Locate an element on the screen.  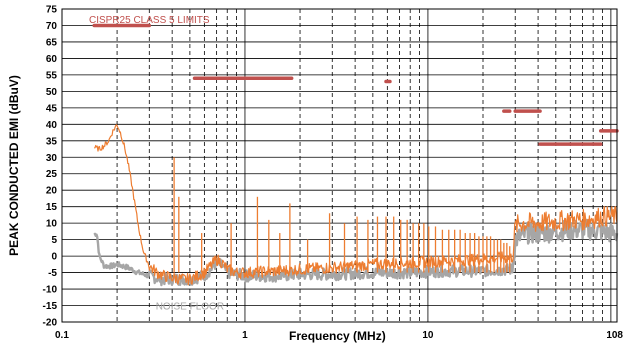
x-tick-label: 10 is located at coordinates (428, 335).